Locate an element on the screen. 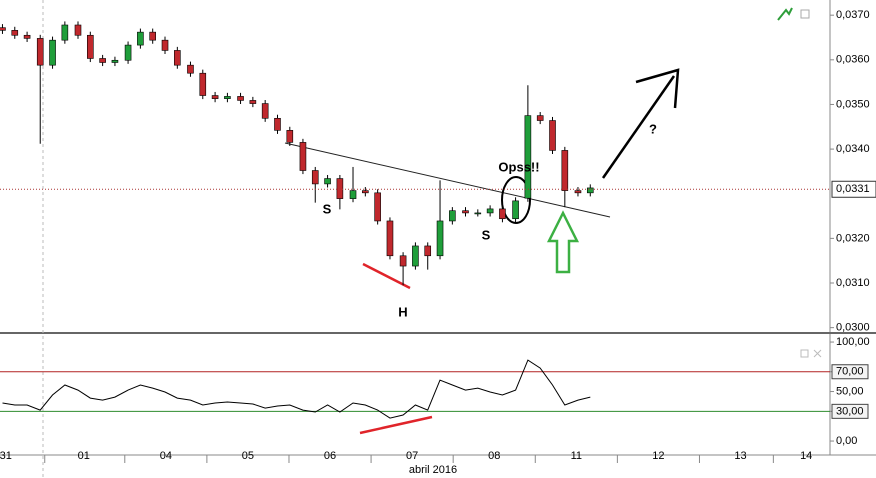 The width and height of the screenshot is (876, 478). last-price-box is located at coordinates (853, 189).